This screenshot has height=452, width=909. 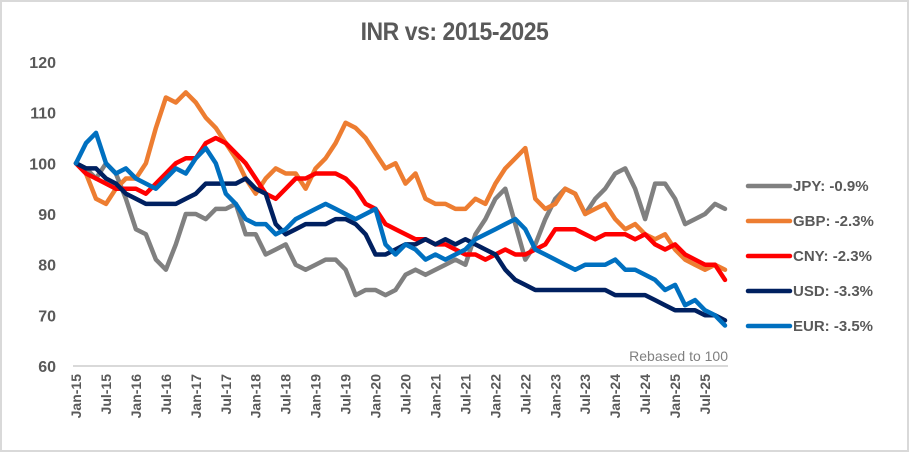 I want to click on x-tick-label: Jul-24, so click(x=645, y=394).